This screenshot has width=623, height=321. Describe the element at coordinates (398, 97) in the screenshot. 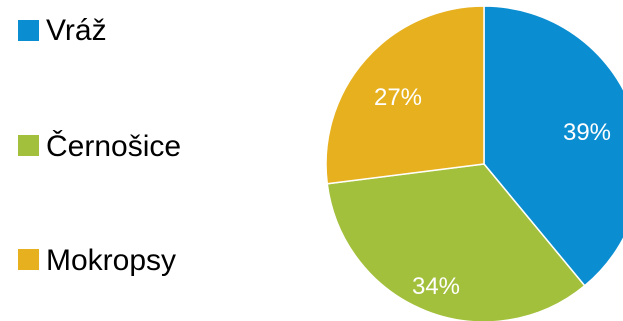

I see `slice-label-mokropsy: 27%` at that location.